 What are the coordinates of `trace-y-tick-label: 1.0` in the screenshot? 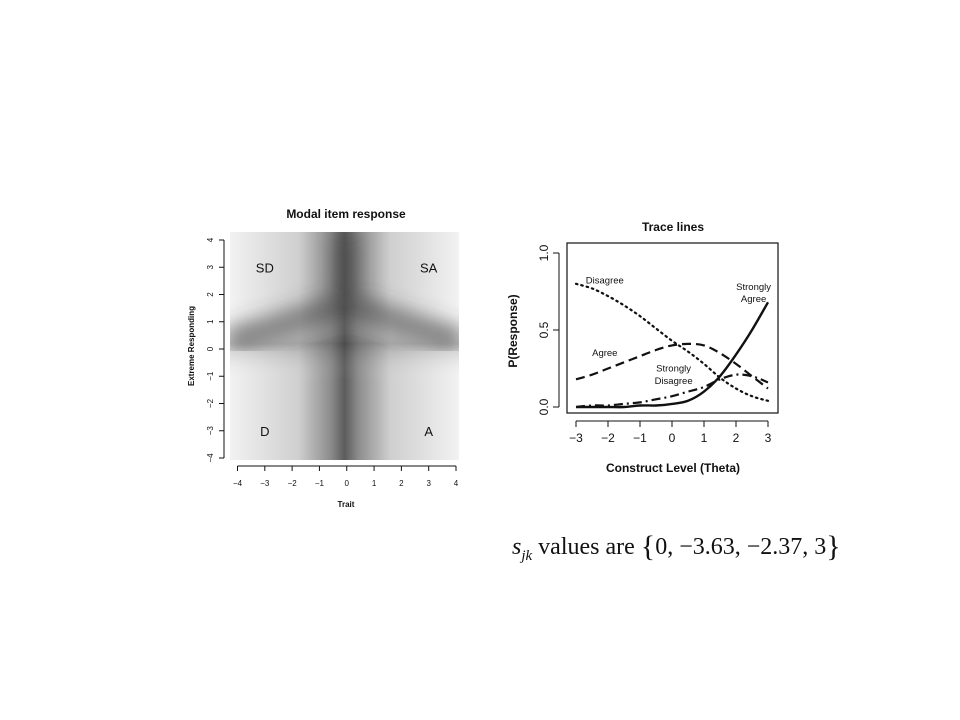 It's located at (544, 252).